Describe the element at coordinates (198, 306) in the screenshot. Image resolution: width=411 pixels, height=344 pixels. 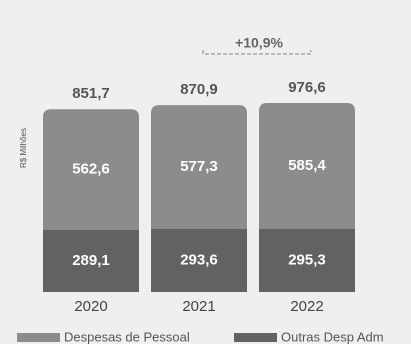
I see `x-tick-label: 2021` at that location.